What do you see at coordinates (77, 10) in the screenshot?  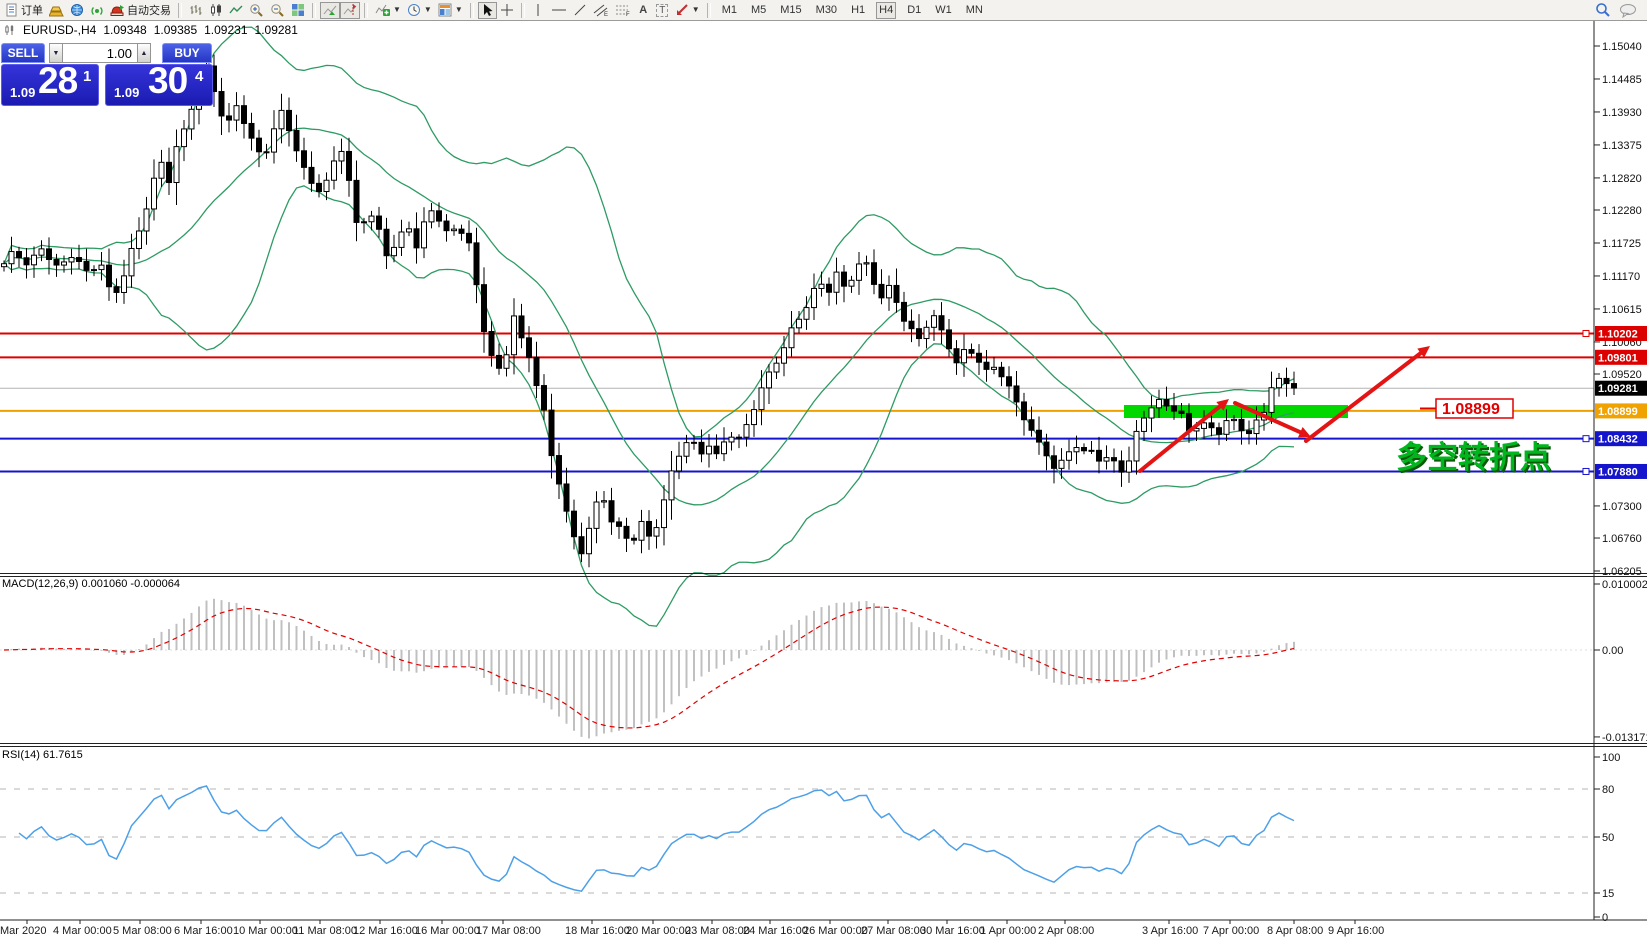 I see `news-button` at bounding box center [77, 10].